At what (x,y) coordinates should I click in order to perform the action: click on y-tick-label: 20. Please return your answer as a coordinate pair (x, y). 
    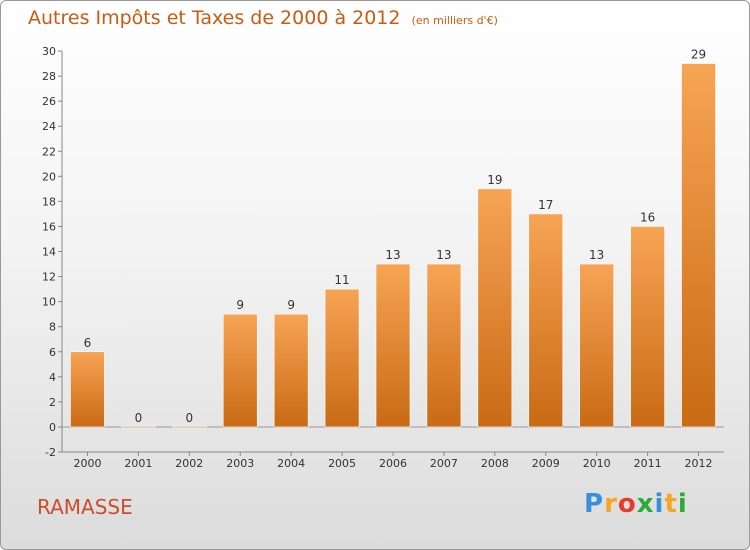
    Looking at the image, I should click on (49, 176).